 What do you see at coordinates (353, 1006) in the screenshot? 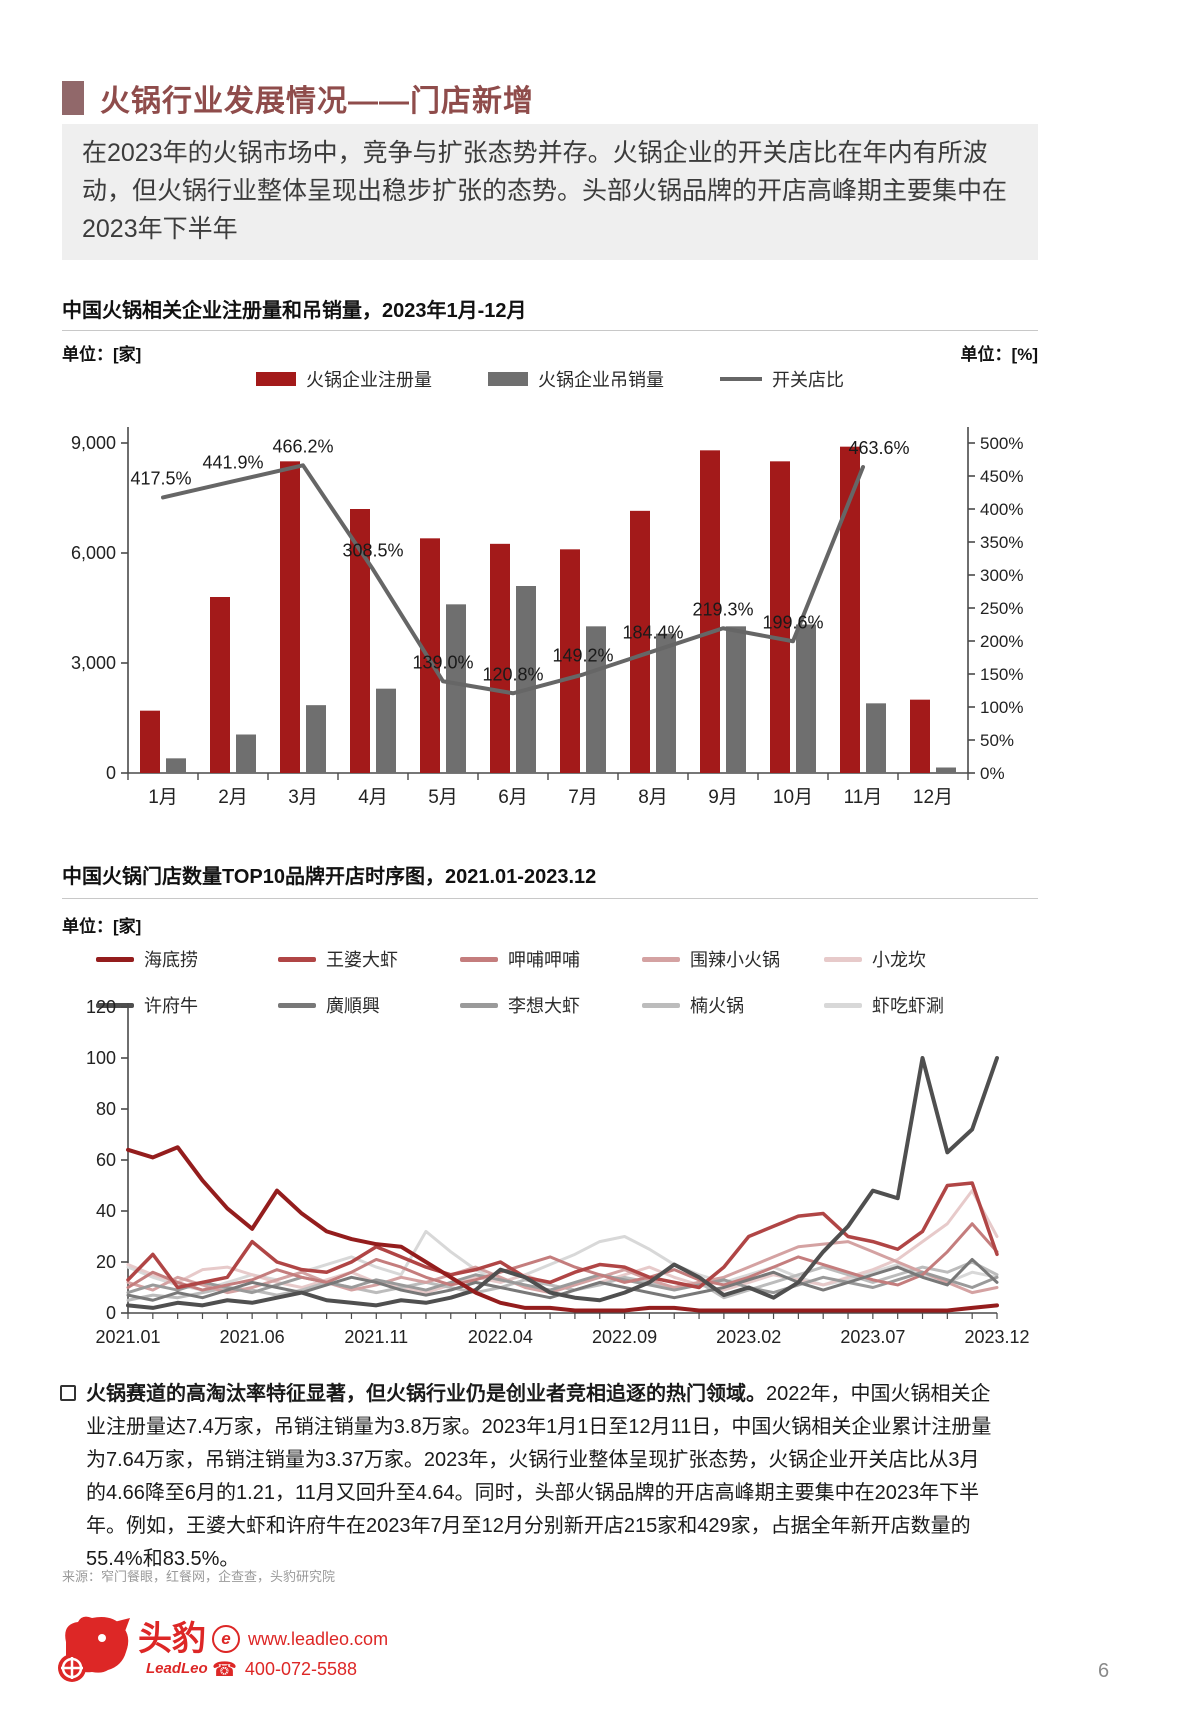
I see `legend-label: 廣順興` at bounding box center [353, 1006].